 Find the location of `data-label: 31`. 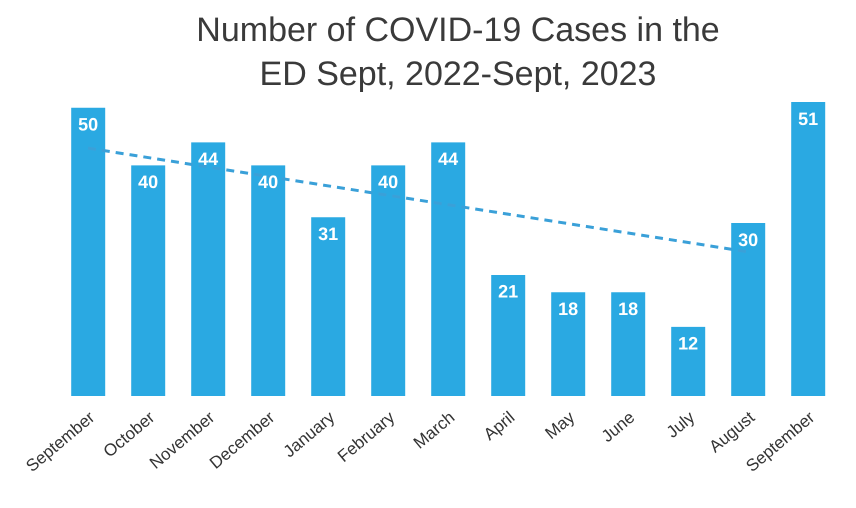

data-label: 31 is located at coordinates (328, 234).